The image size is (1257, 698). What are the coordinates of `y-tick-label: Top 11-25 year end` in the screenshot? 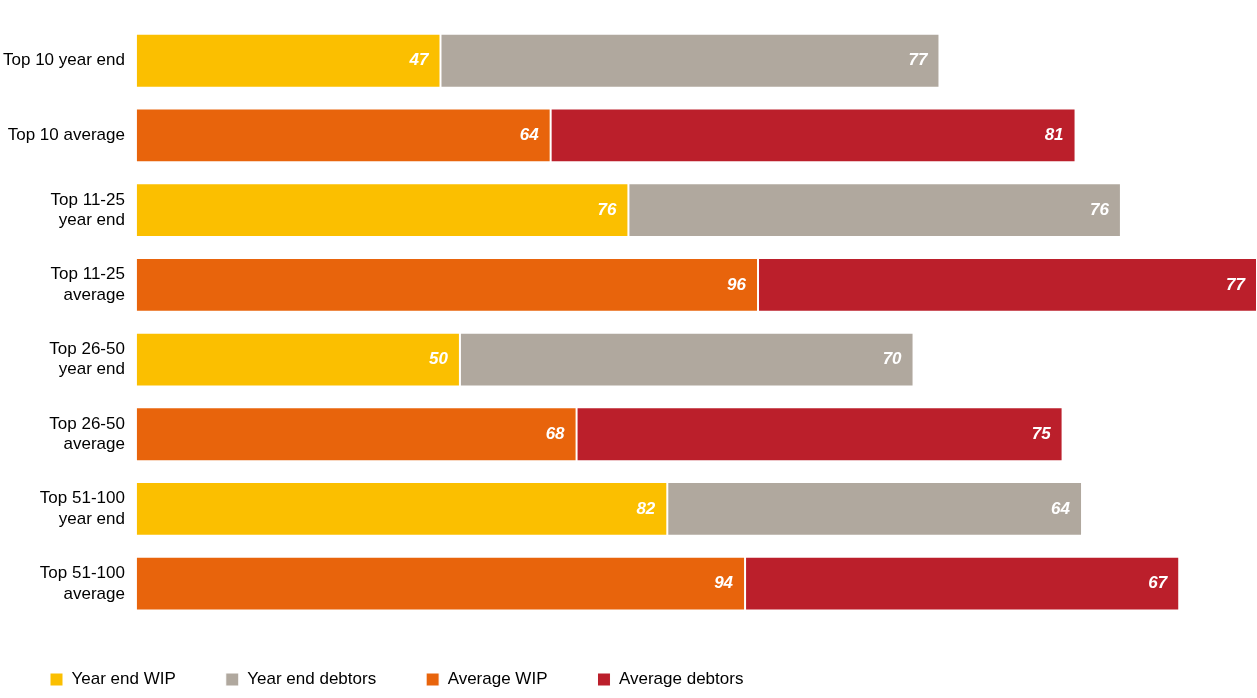 It's located at (87, 209).